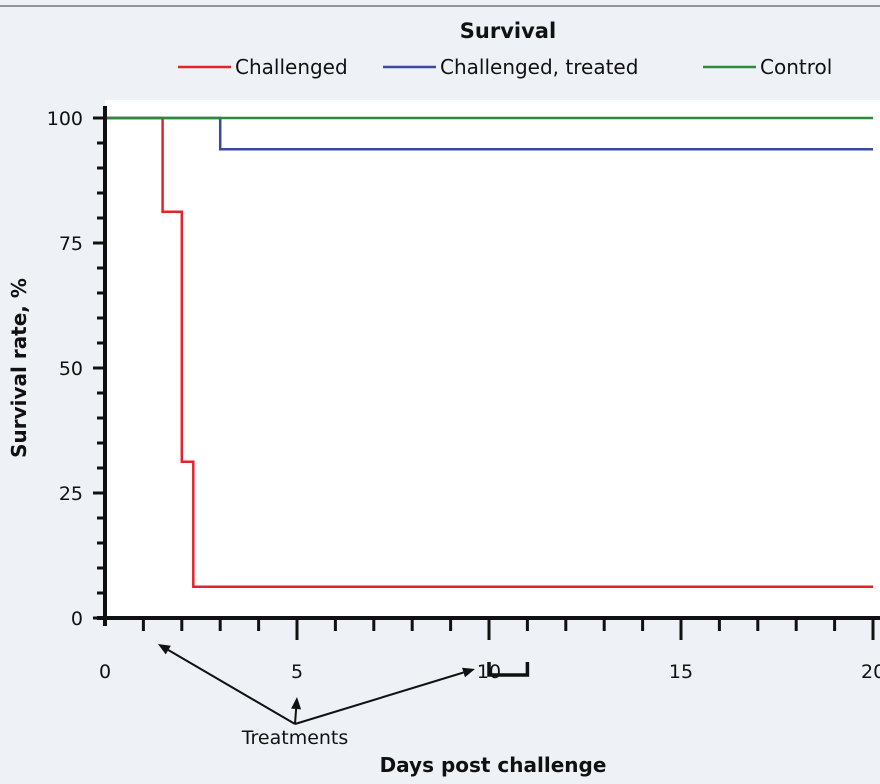  Describe the element at coordinates (796, 67) in the screenshot. I see `legend-label: Control` at that location.